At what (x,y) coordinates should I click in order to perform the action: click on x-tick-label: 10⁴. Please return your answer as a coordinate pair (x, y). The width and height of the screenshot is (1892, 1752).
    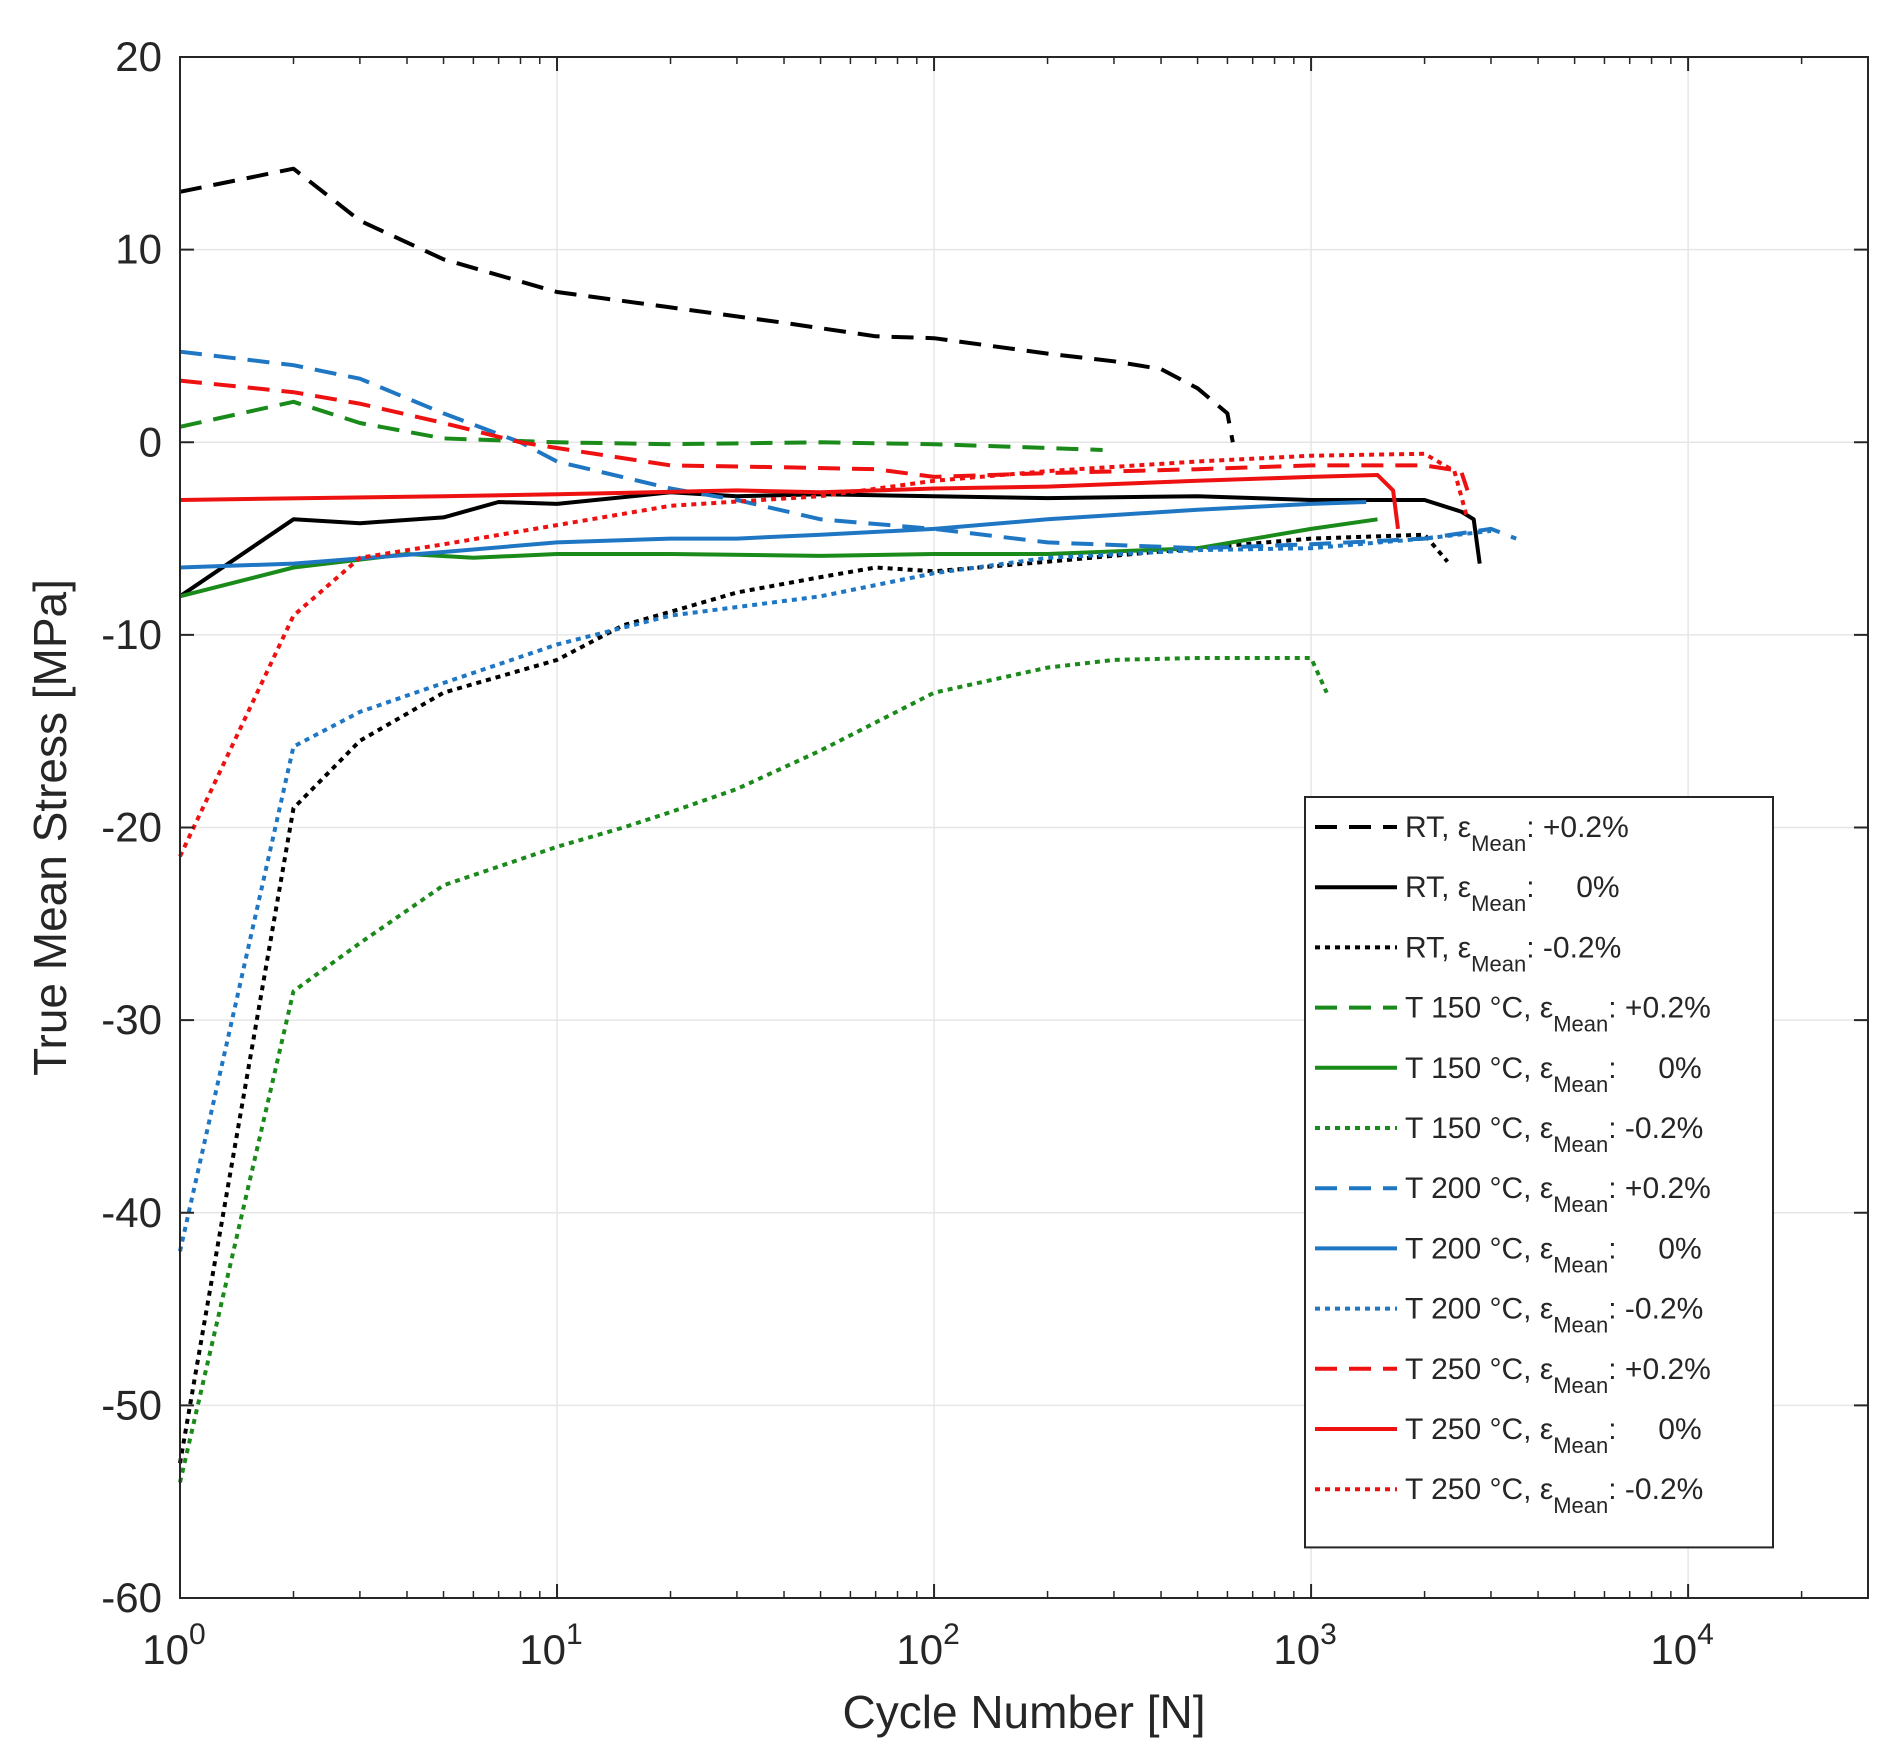
    Looking at the image, I should click on (1681, 1645).